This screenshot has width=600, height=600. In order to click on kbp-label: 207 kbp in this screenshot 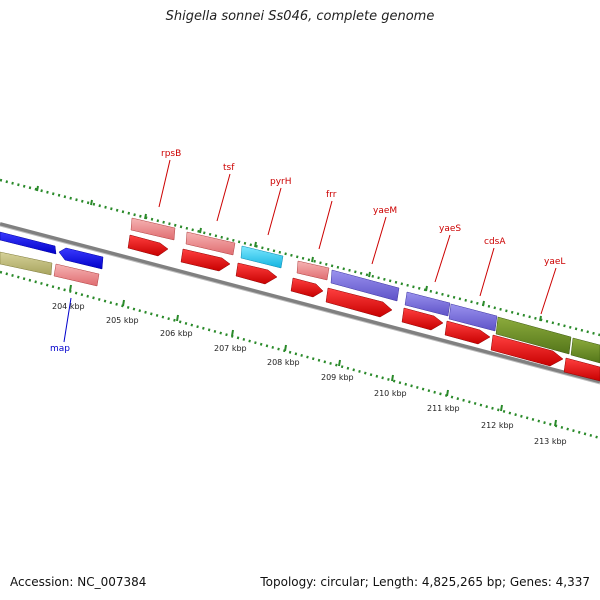, I will do `click(230, 348)`.